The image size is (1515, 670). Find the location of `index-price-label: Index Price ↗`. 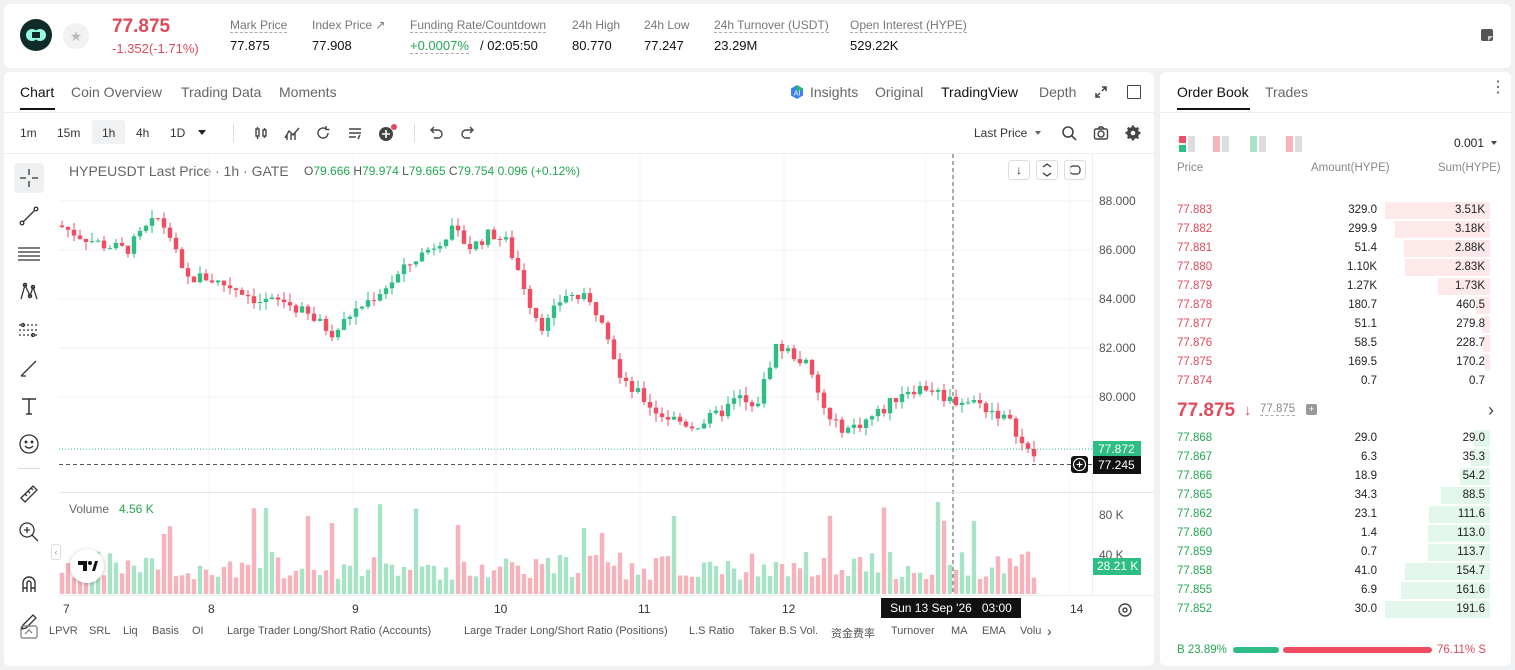

index-price-label: Index Price ↗ is located at coordinates (349, 25).